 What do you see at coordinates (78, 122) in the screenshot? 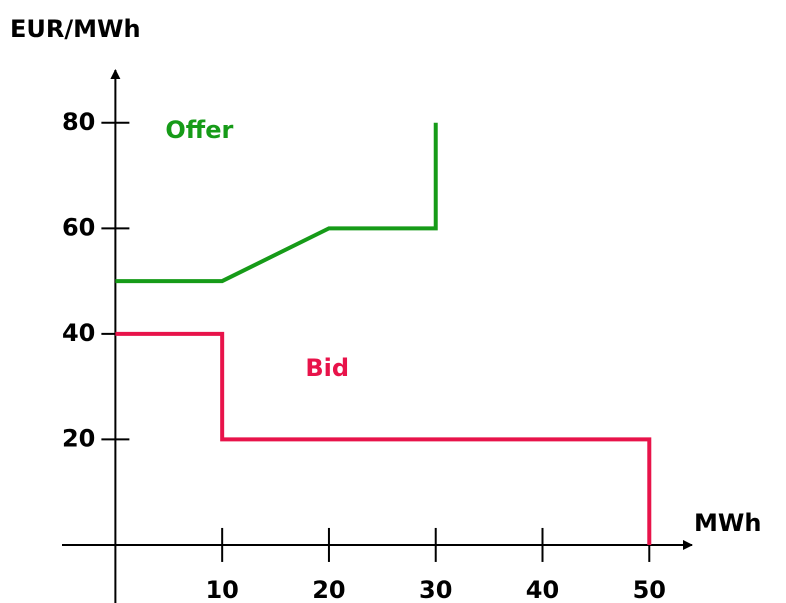
I see `y-tick-label: 80` at bounding box center [78, 122].